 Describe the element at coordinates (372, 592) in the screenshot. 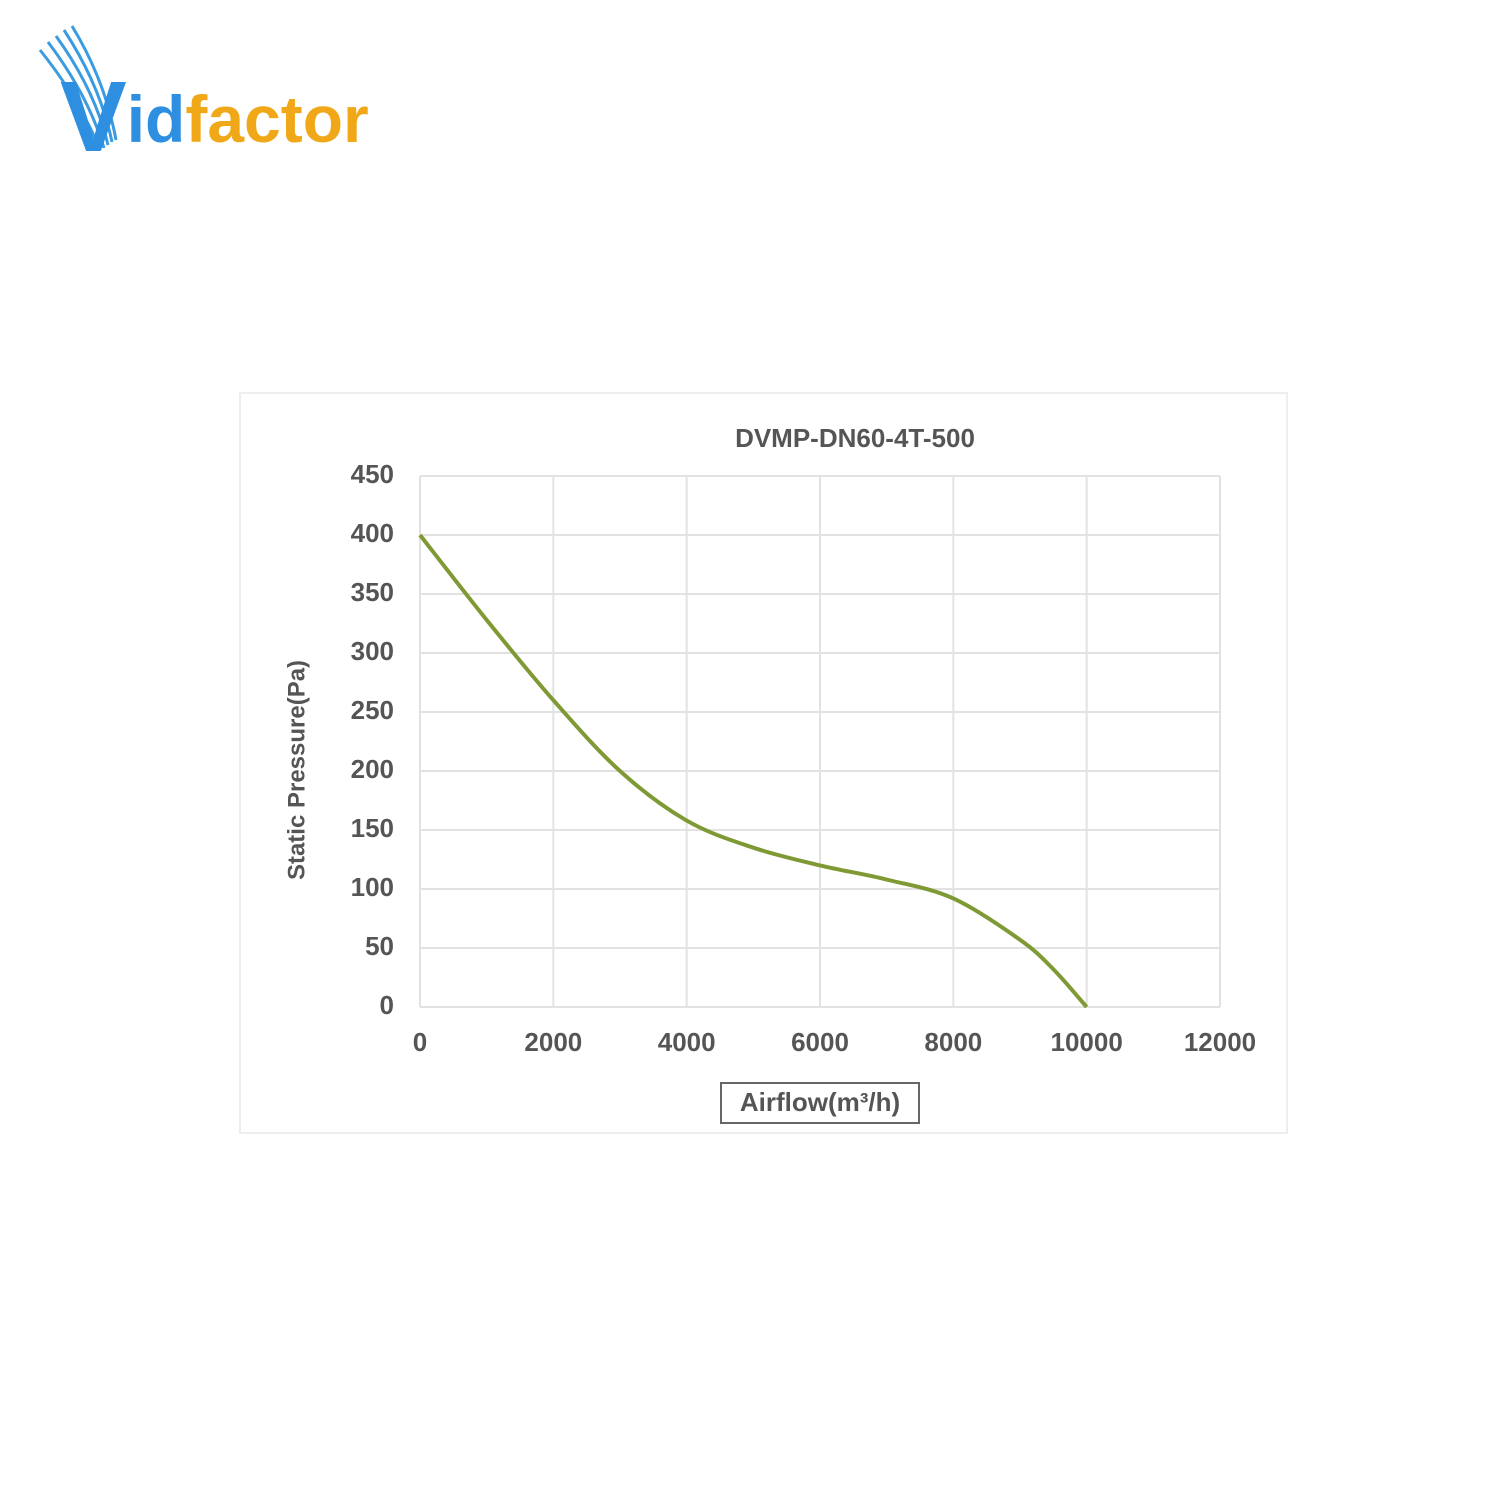

I see `y-tick-label: 350` at that location.